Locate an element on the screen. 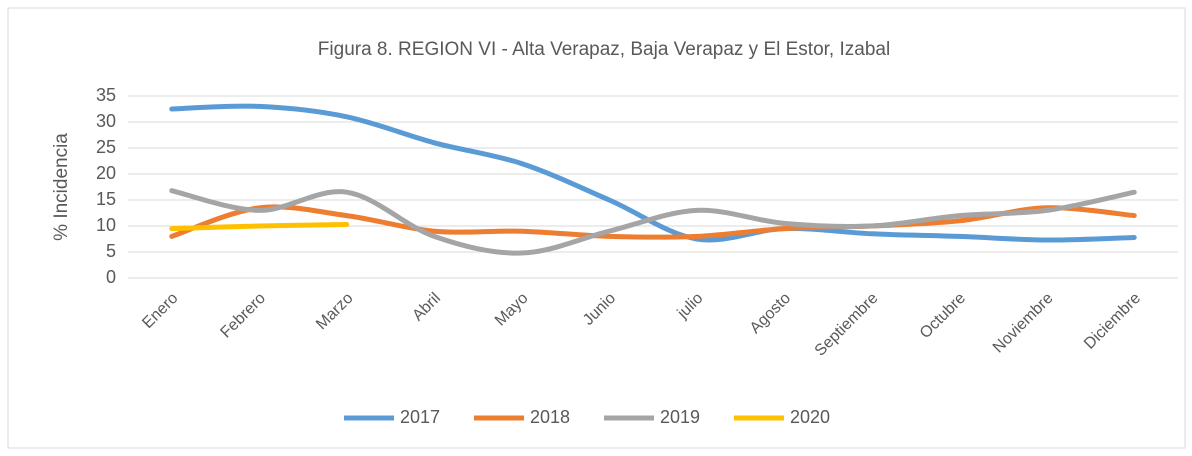 This screenshot has width=1192, height=456. y-tick-label: 35 is located at coordinates (106, 95).